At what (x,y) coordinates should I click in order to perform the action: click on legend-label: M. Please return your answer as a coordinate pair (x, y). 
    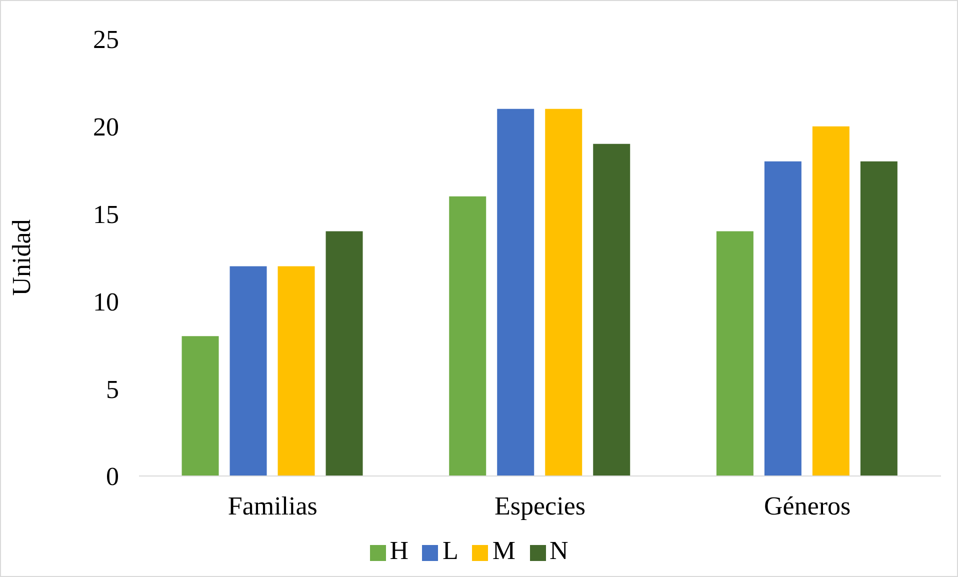
    Looking at the image, I should click on (504, 550).